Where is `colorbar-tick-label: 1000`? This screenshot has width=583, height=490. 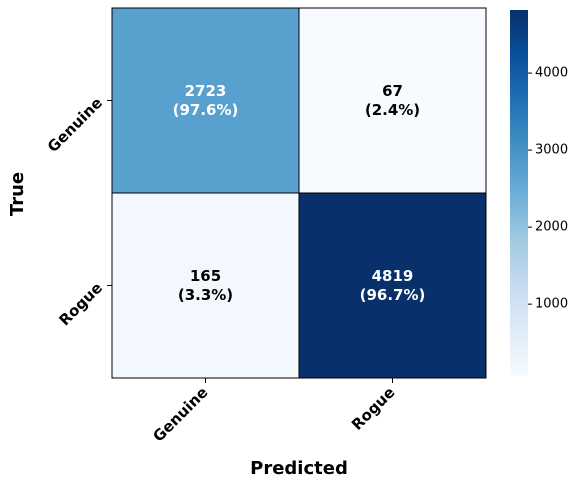 colorbar-tick-label: 1000 is located at coordinates (551, 304).